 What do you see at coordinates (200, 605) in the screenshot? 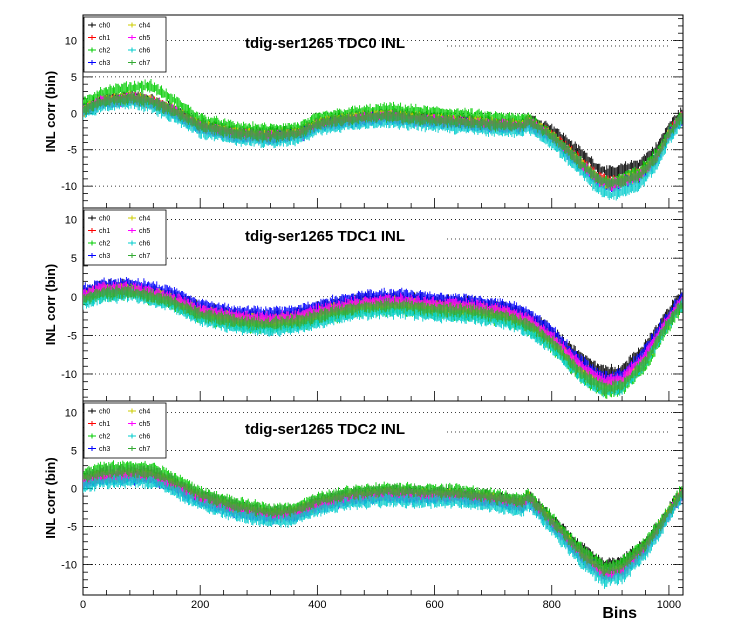
I see `x-tick-label: 200` at bounding box center [200, 605].